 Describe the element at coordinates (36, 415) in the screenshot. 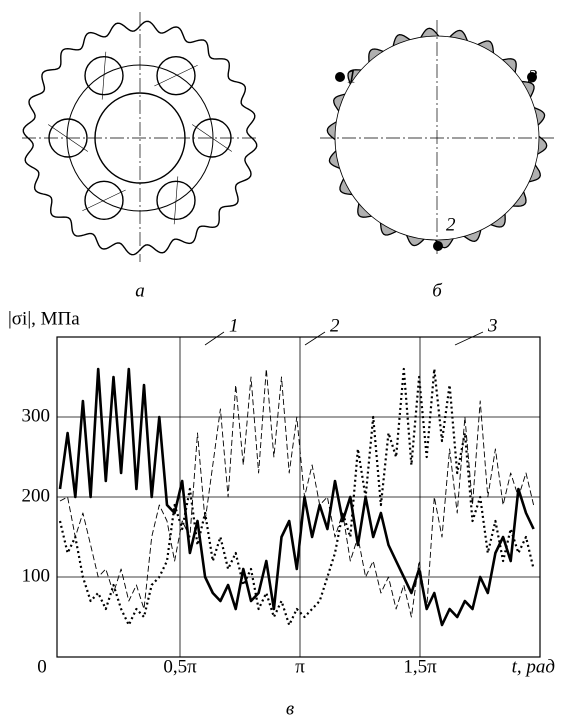

I see `y-tick-label: 300` at that location.